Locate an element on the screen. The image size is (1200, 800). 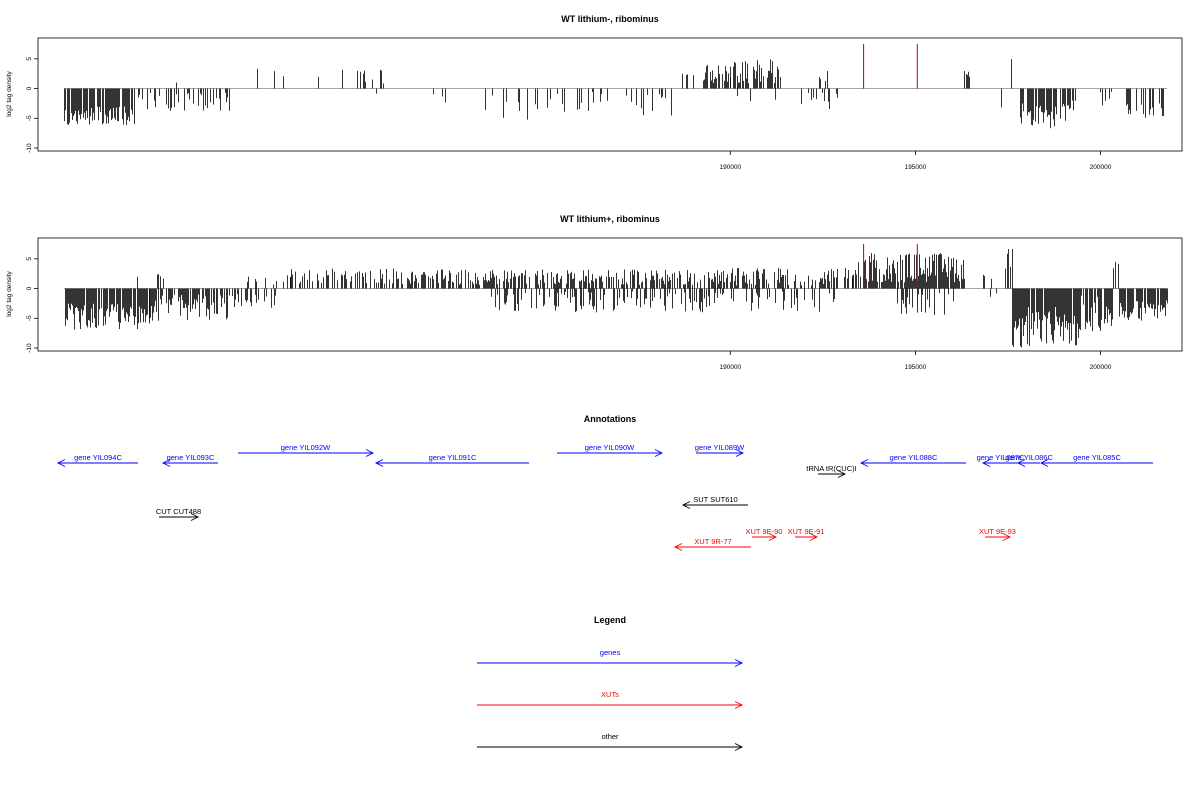
xut-label: XUT 9E-90 is located at coordinates (764, 531).